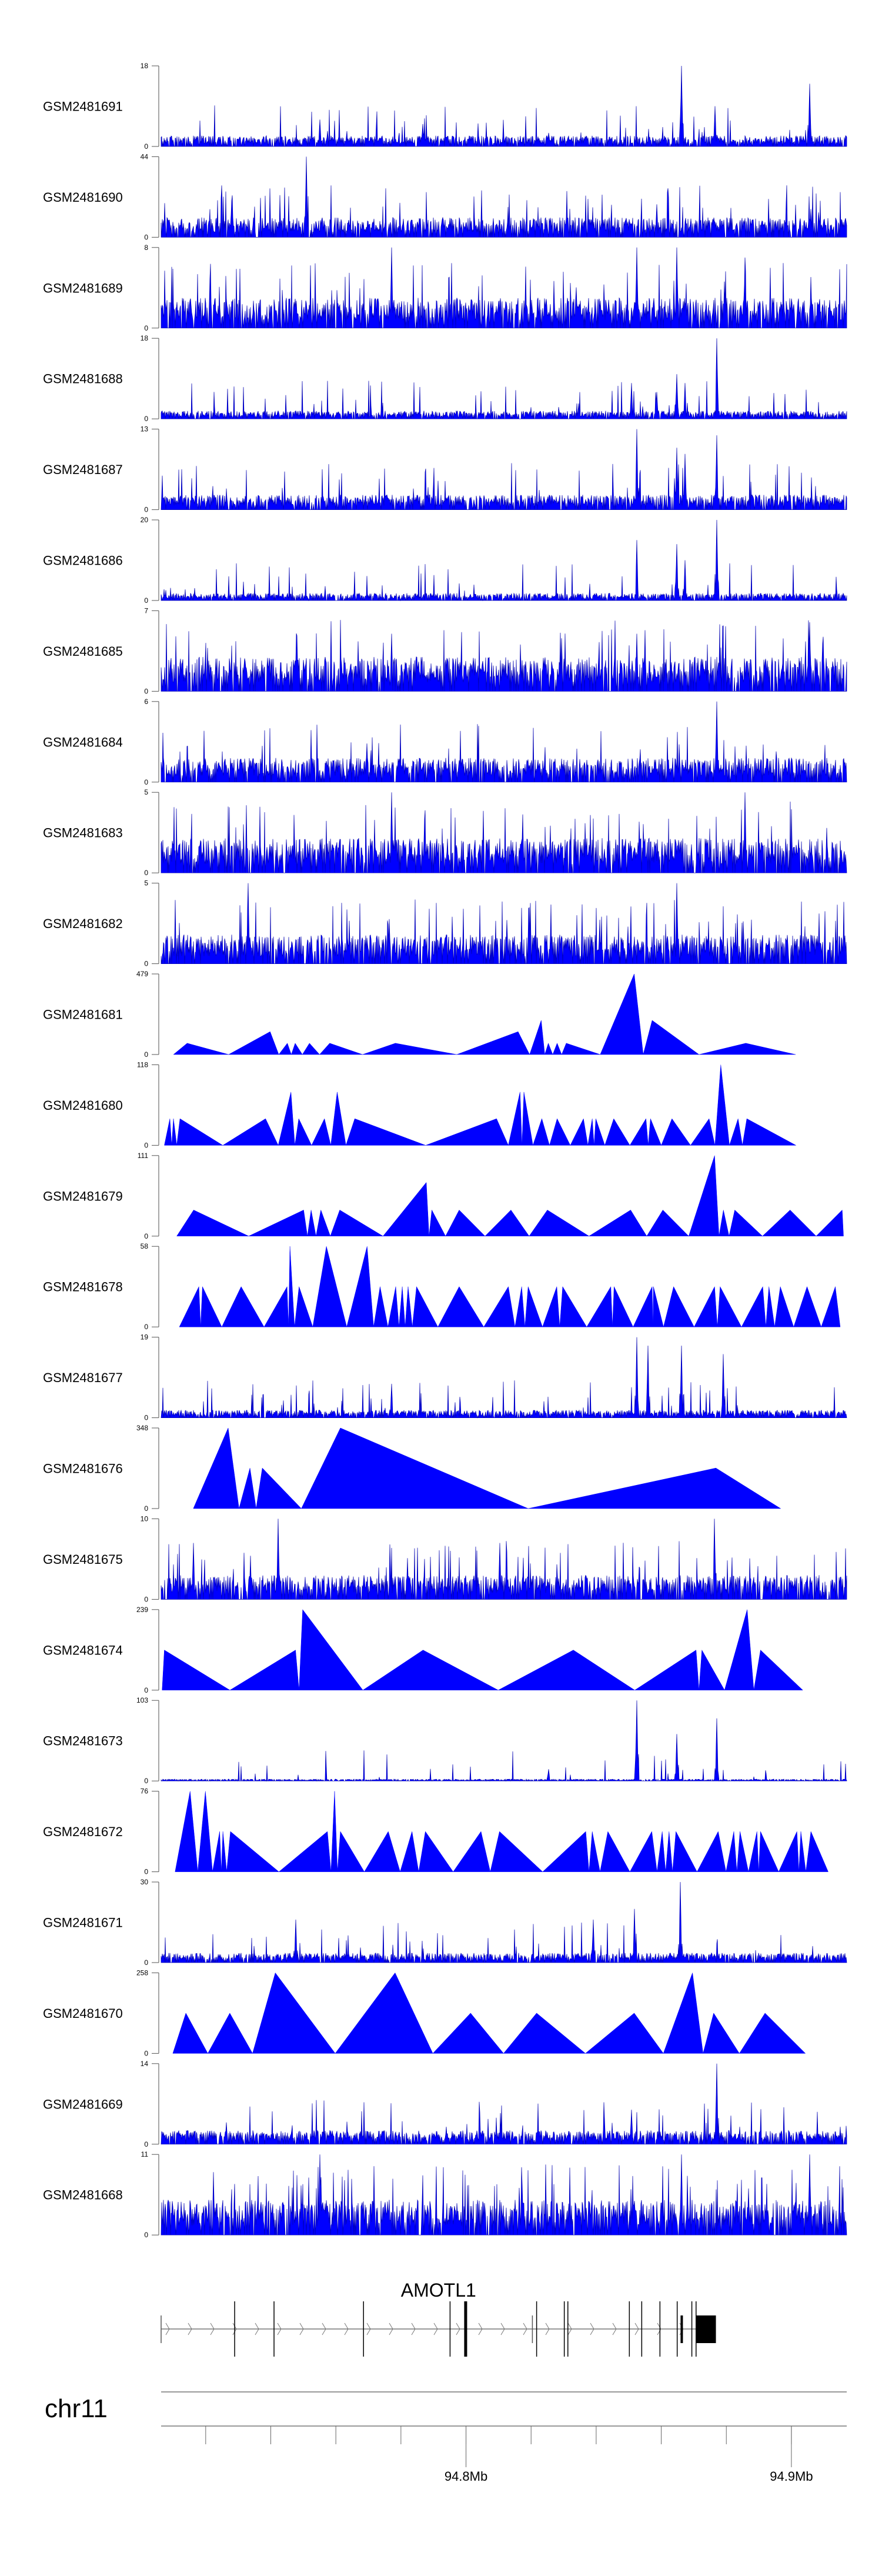  Describe the element at coordinates (445, 560) in the screenshot. I see `track-GSM2481686: GSM2481686 20 0` at that location.